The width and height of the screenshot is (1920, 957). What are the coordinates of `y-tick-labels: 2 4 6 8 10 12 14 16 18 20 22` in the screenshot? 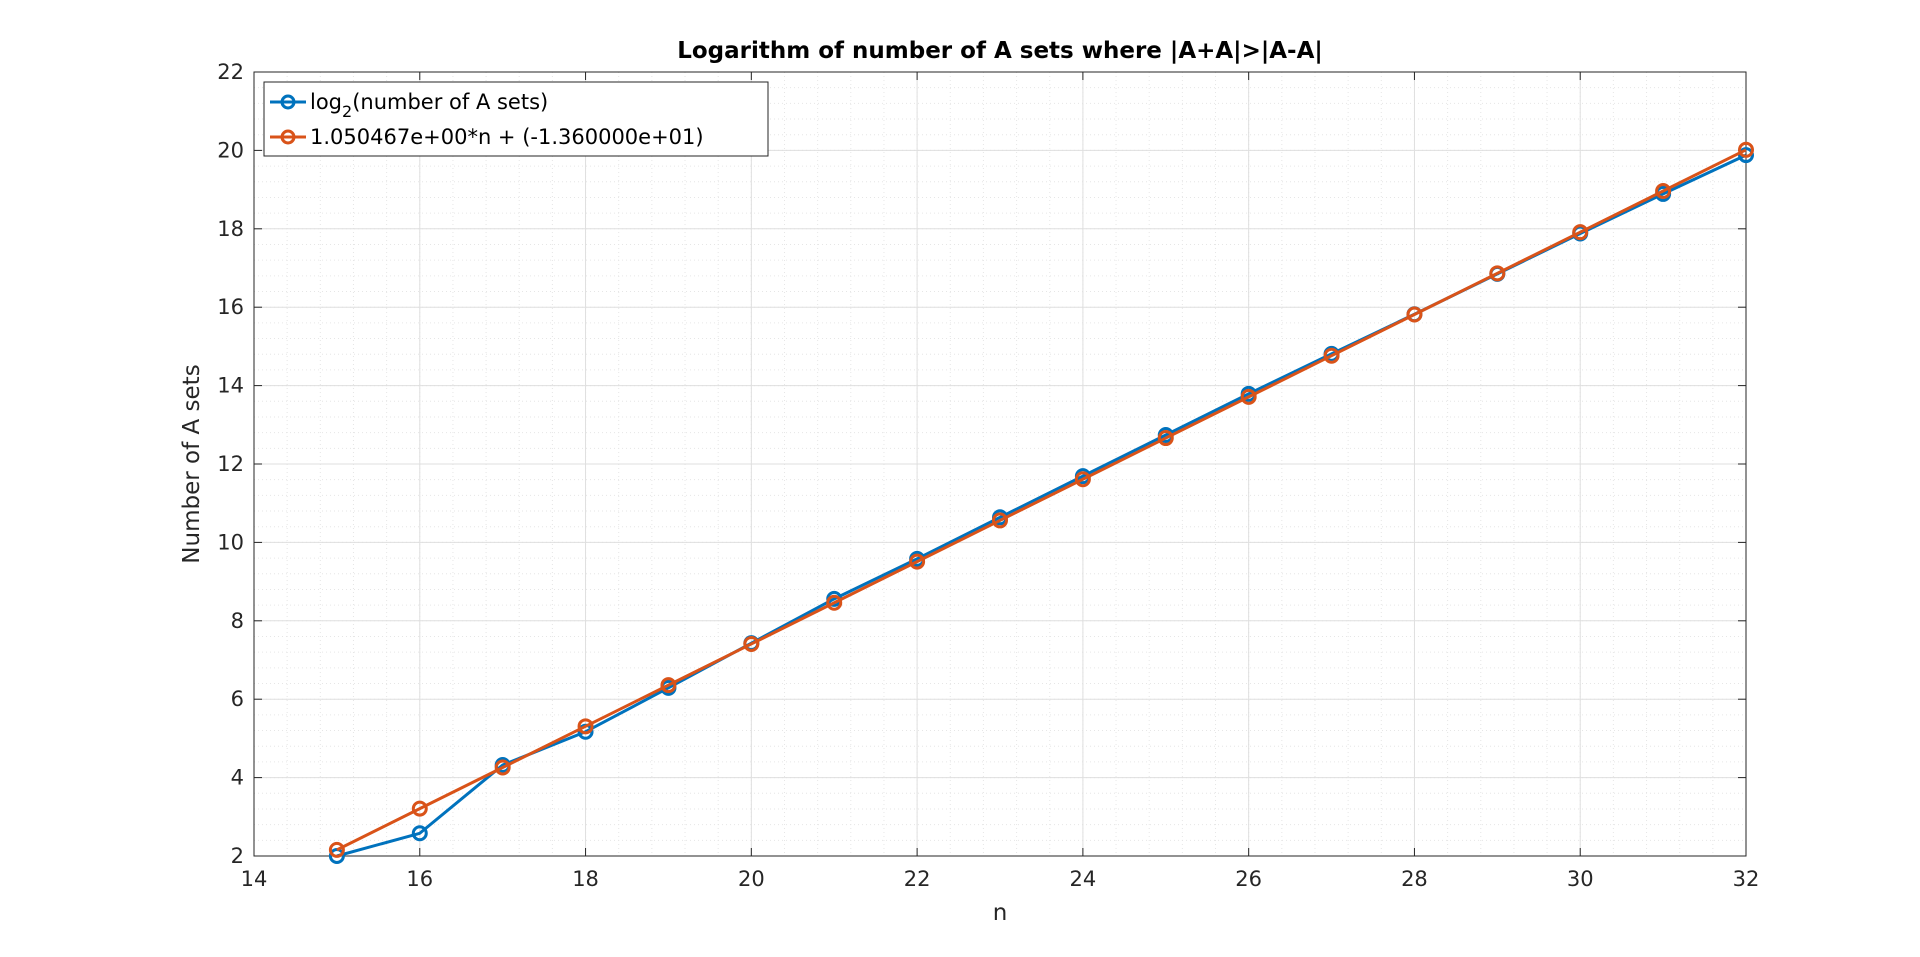 It's located at (230, 464).